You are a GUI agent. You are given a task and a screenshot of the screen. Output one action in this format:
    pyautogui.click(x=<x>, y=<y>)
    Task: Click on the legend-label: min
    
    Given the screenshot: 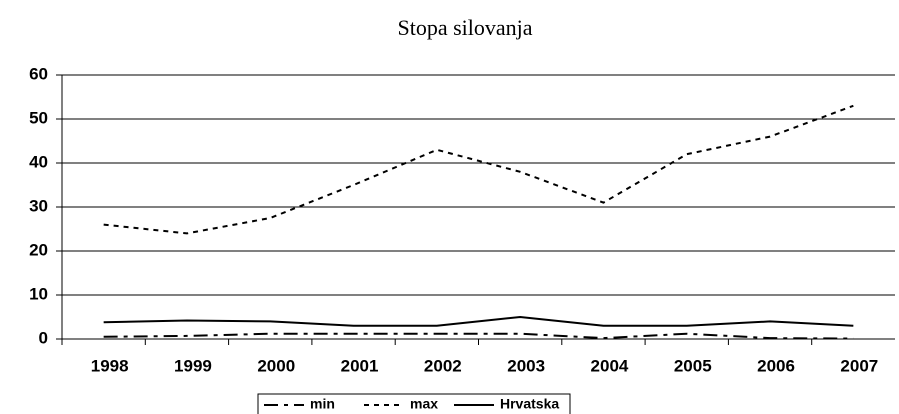 What is the action you would take?
    pyautogui.click(x=322, y=404)
    